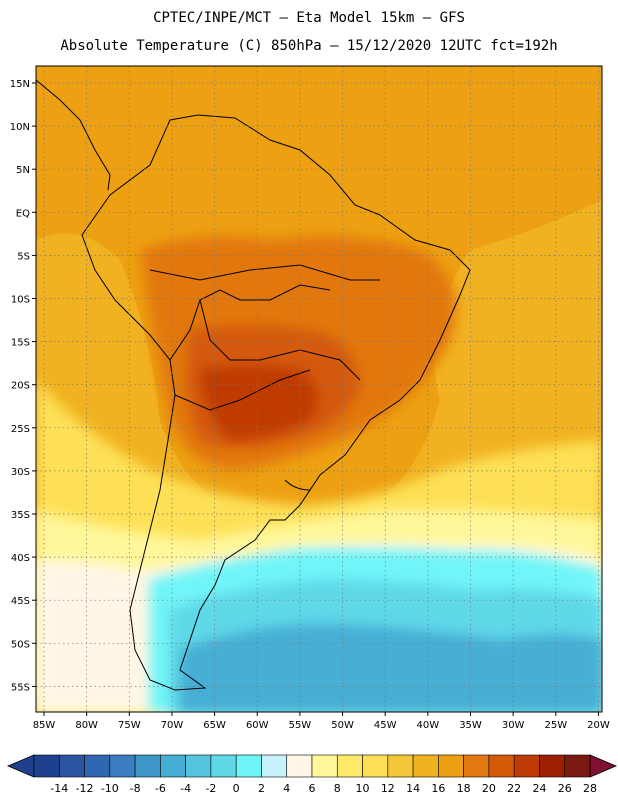 The image size is (618, 800). I want to click on lat-label: 30S, so click(20, 472).